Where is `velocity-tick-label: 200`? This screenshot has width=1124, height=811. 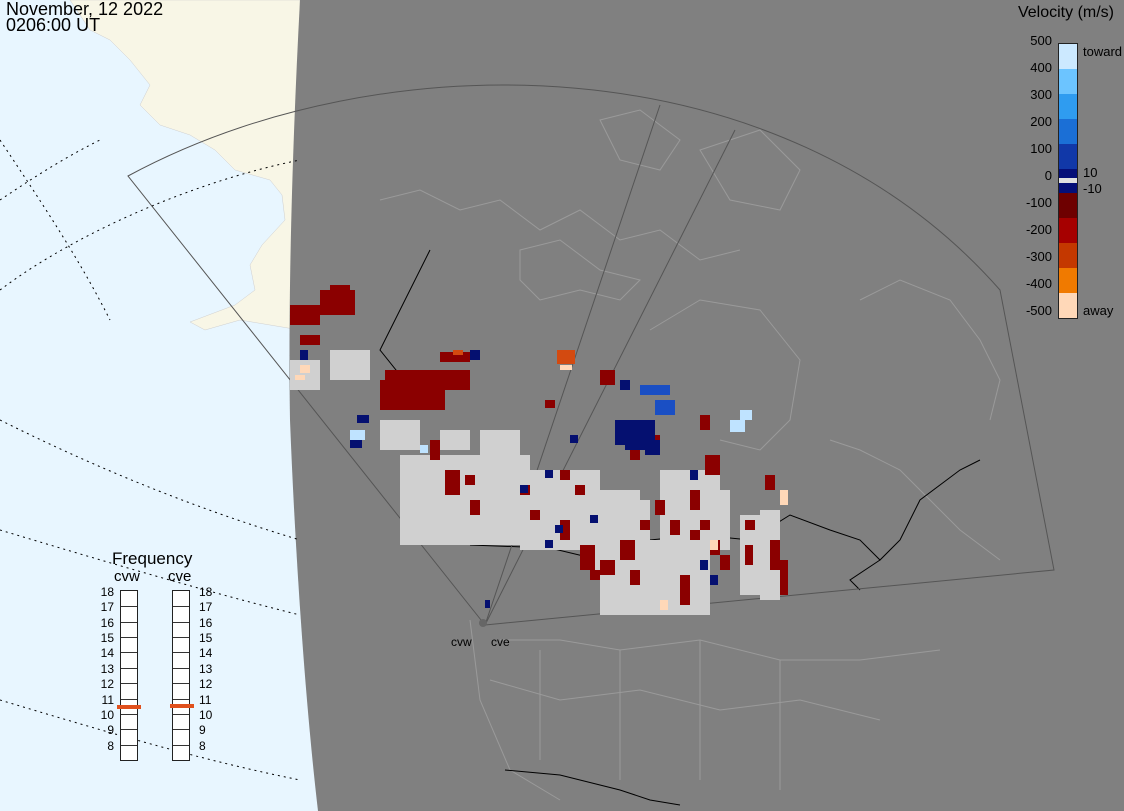
velocity-tick-label: 200 is located at coordinates (1041, 121).